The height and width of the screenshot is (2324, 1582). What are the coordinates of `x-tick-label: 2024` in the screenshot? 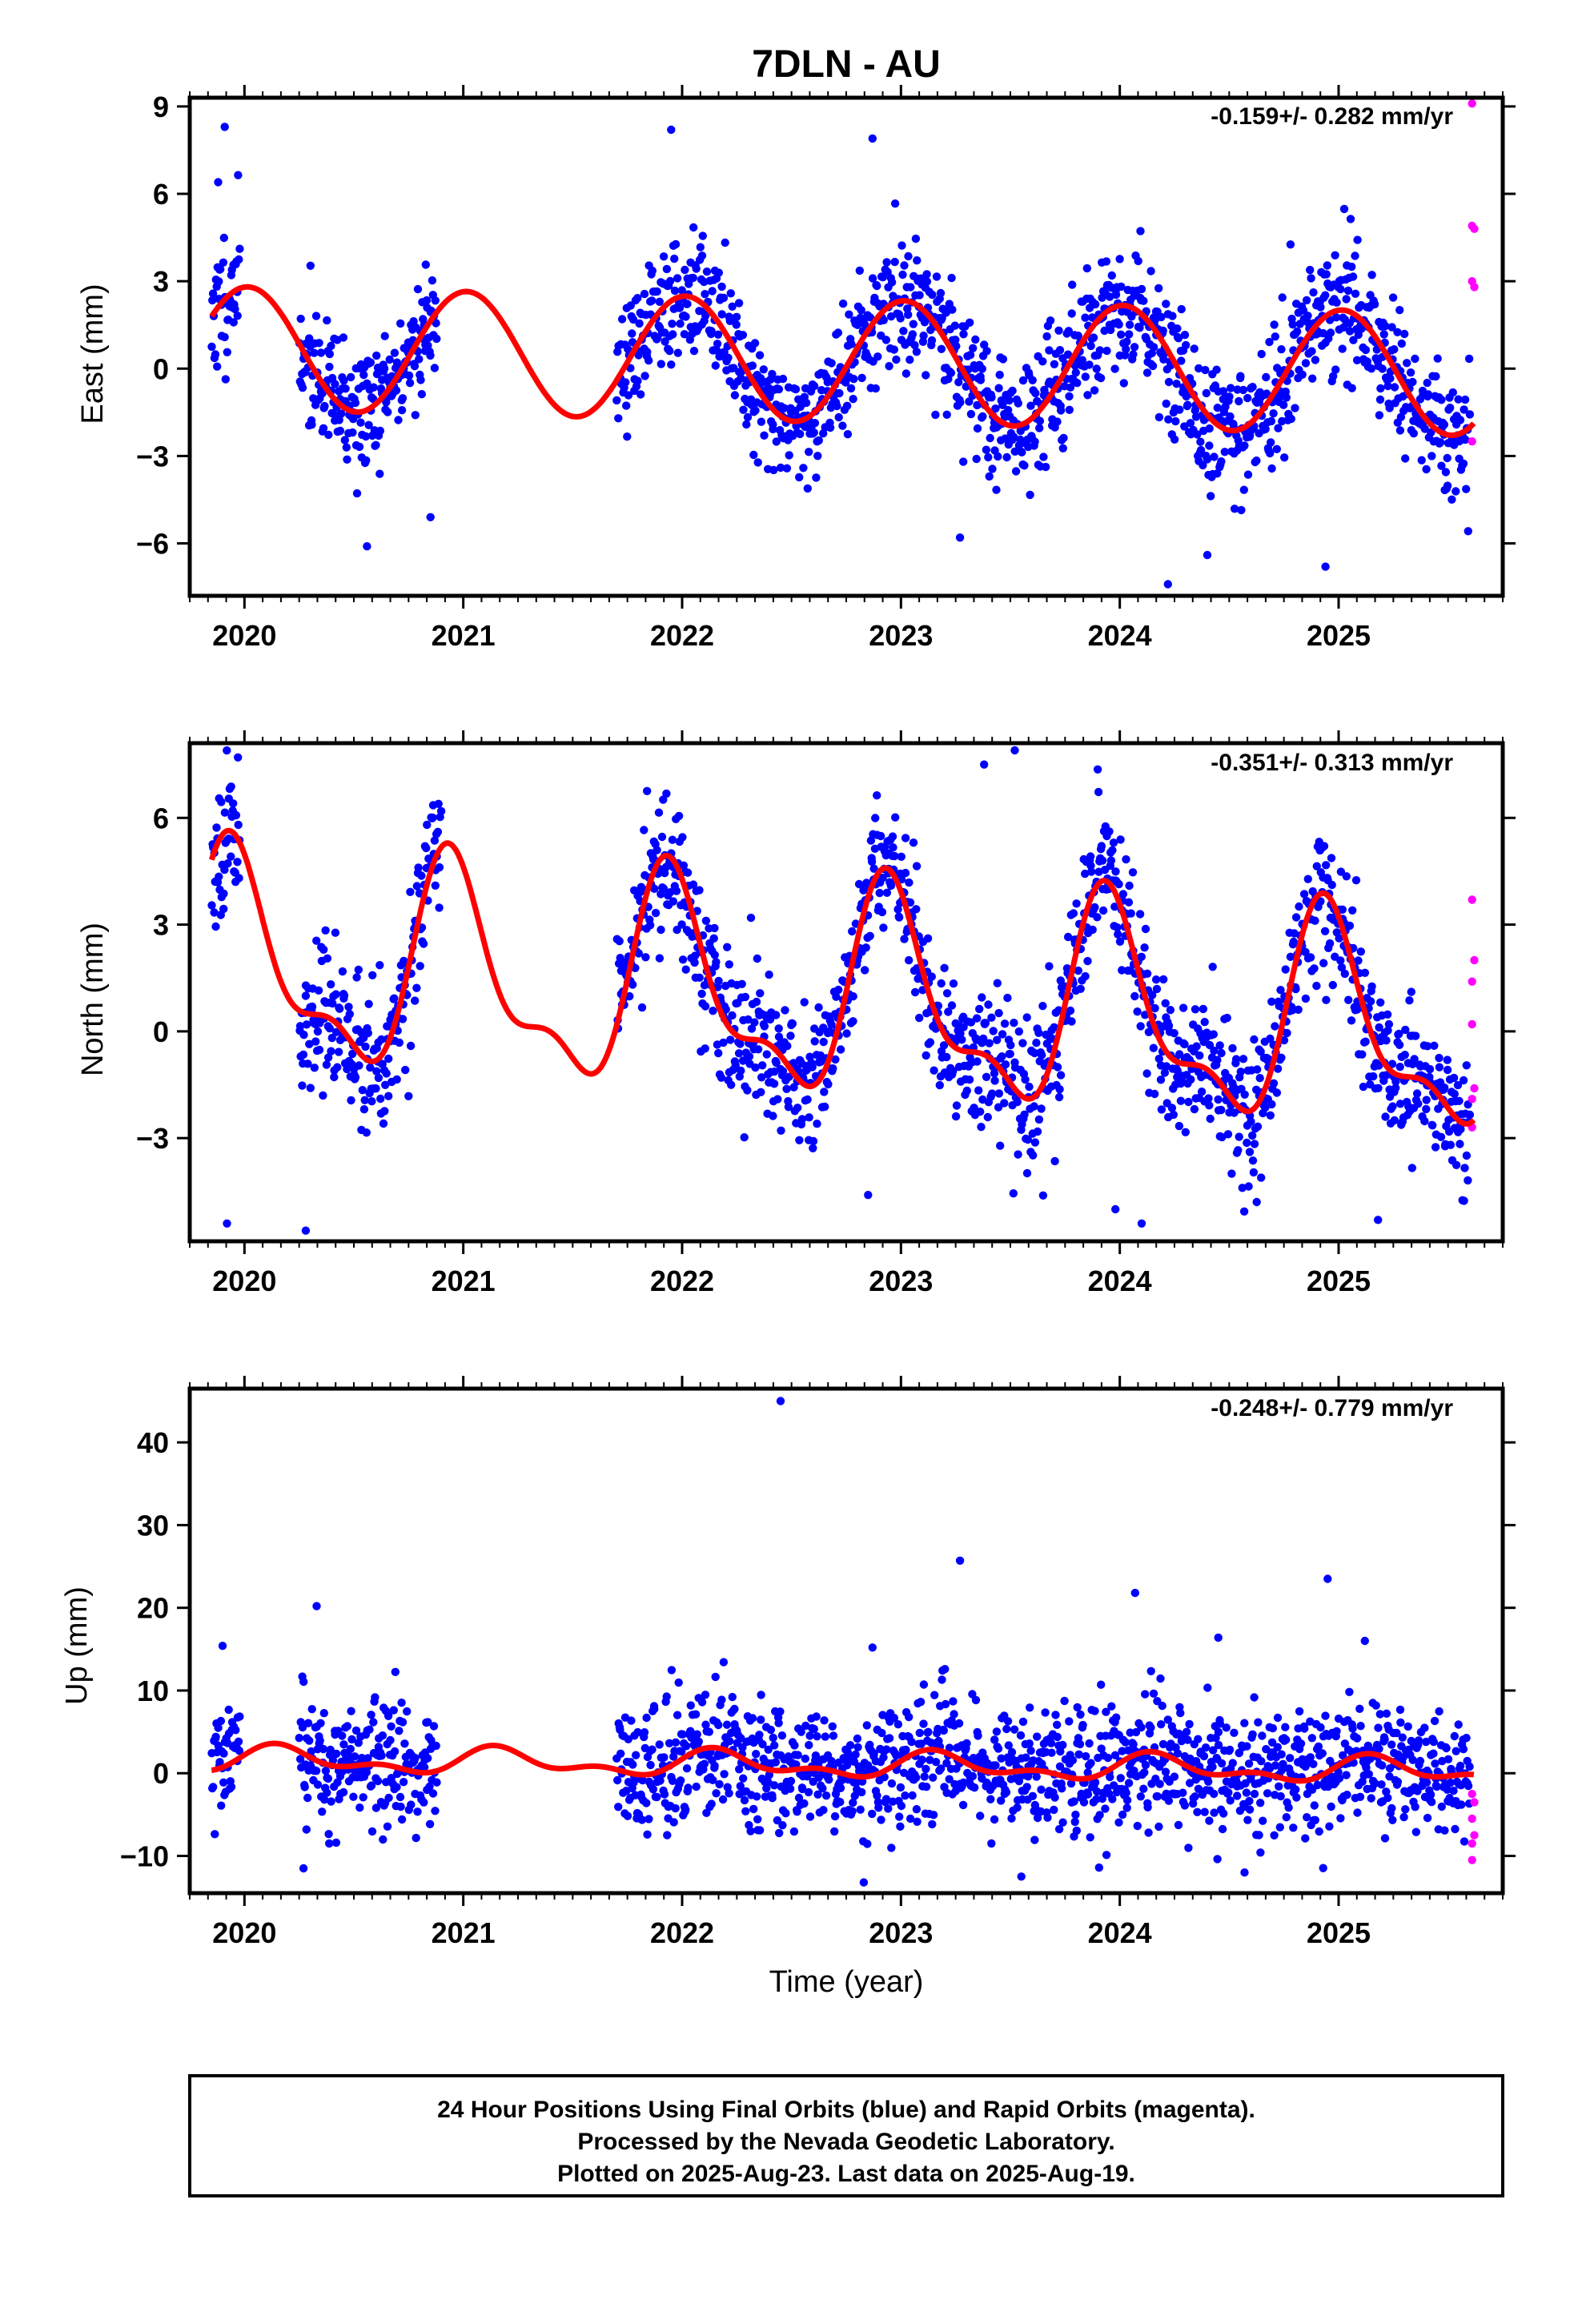 It's located at (1120, 635).